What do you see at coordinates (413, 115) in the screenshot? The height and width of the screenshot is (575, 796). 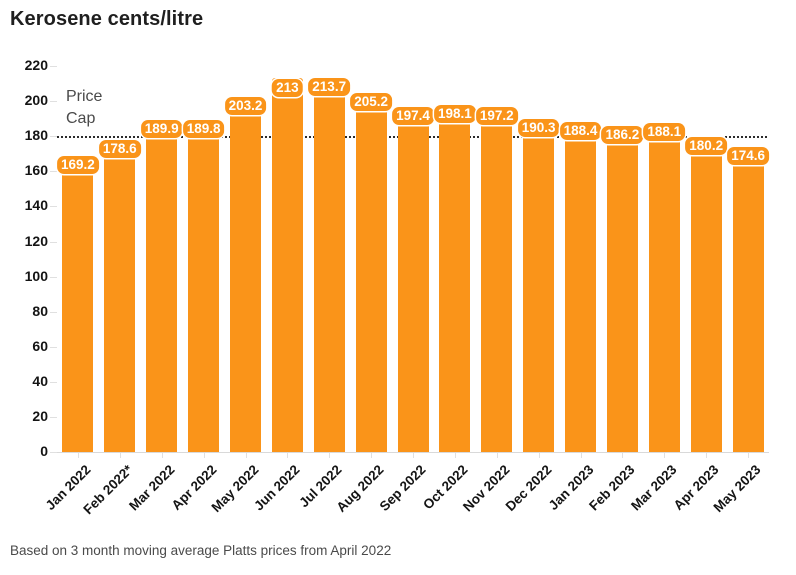 I see `bar-value-label: 197.4` at bounding box center [413, 115].